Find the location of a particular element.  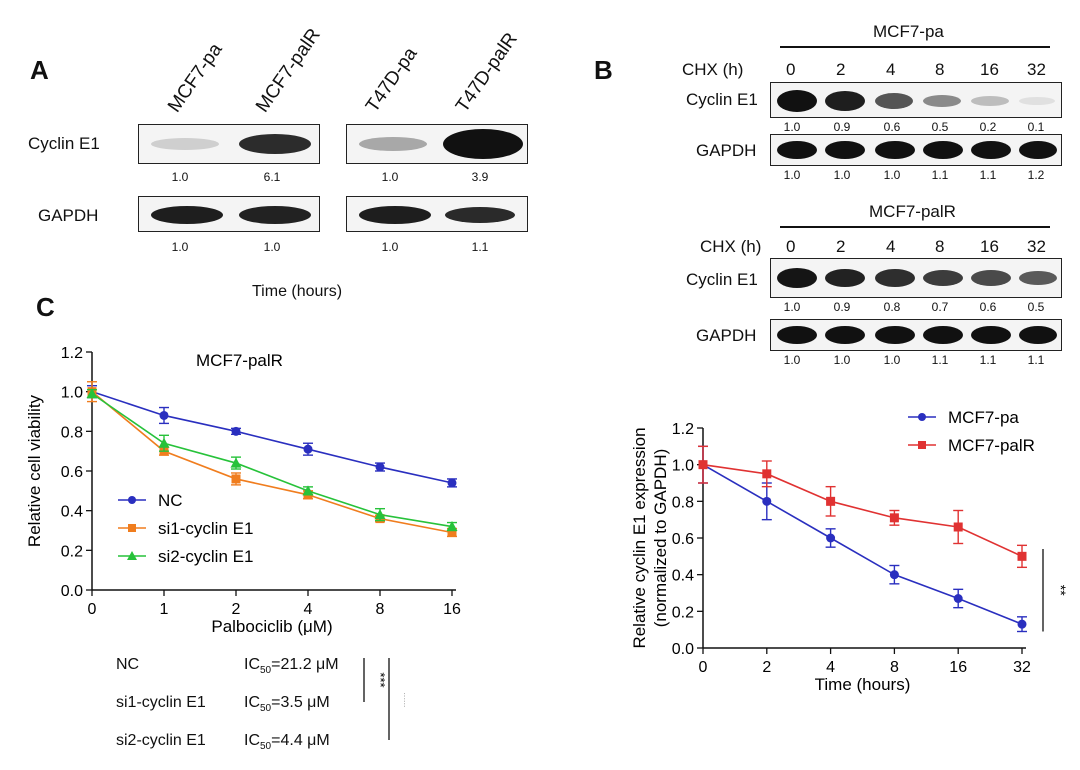

blot2-chx-label: CHX (h) is located at coordinates (731, 246).